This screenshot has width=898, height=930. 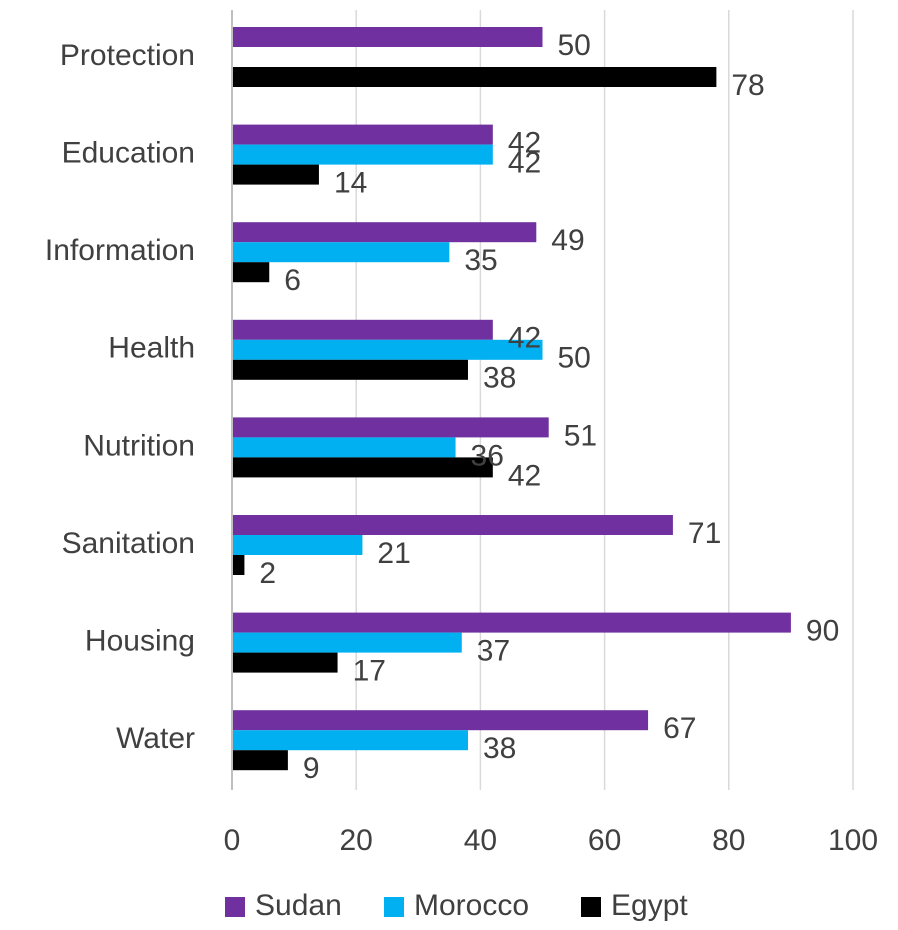 What do you see at coordinates (524, 338) in the screenshot?
I see `data-label-sudan-health: 42` at bounding box center [524, 338].